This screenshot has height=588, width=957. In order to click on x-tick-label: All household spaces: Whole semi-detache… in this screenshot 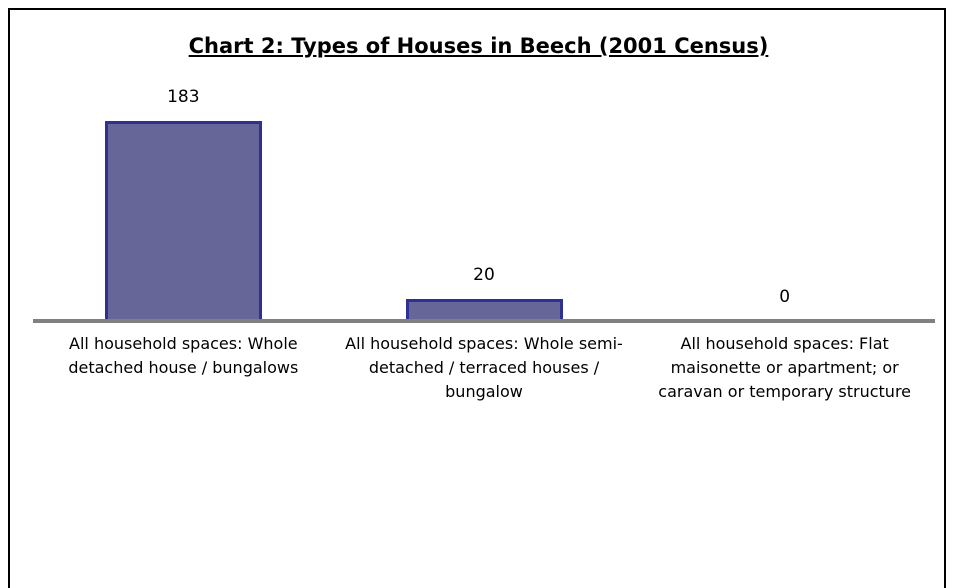, I will do `click(484, 367)`.